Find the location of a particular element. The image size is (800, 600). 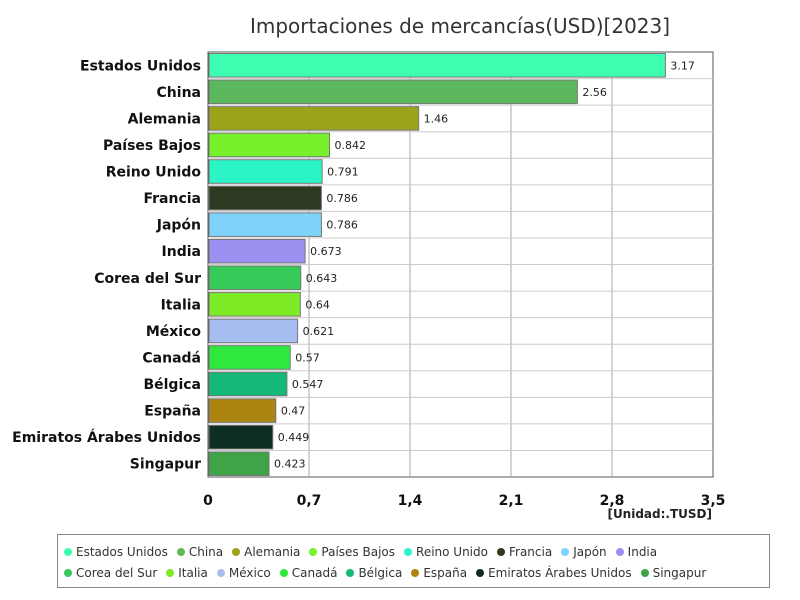

category-label: Alemania is located at coordinates (164, 119).